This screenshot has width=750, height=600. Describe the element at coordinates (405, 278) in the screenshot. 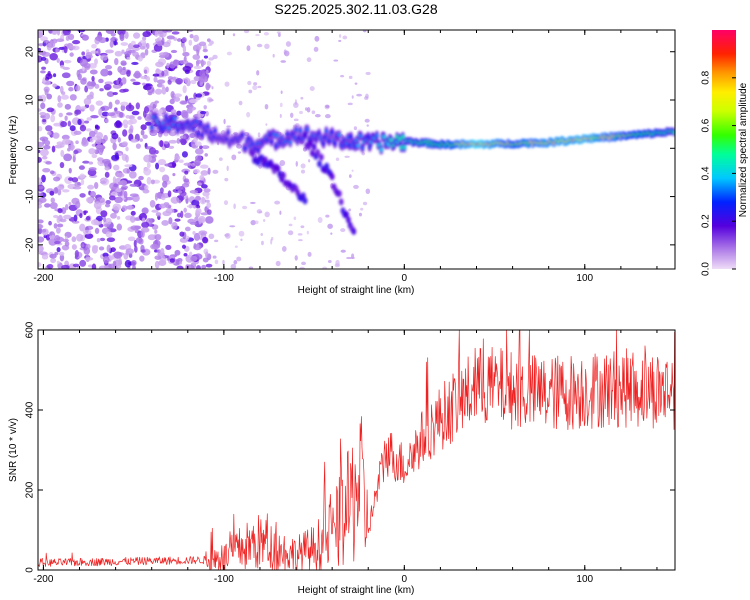

I see `spectrogram-xtick-label: 0` at that location.